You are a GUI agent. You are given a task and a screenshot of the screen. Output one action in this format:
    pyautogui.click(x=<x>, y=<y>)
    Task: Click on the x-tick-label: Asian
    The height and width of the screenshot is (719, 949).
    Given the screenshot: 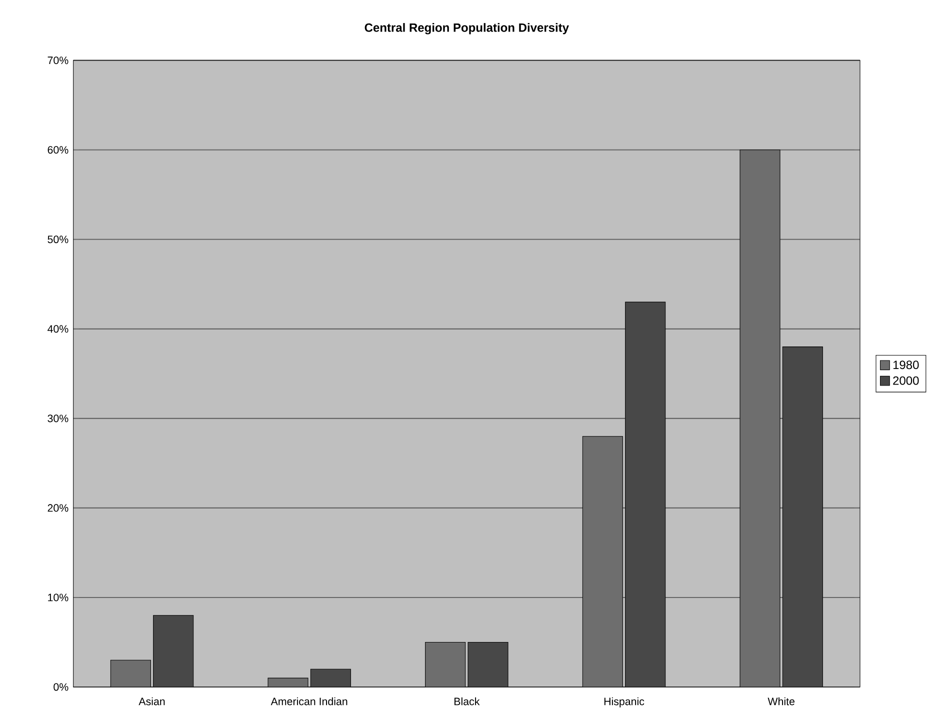 What is the action you would take?
    pyautogui.click(x=151, y=701)
    